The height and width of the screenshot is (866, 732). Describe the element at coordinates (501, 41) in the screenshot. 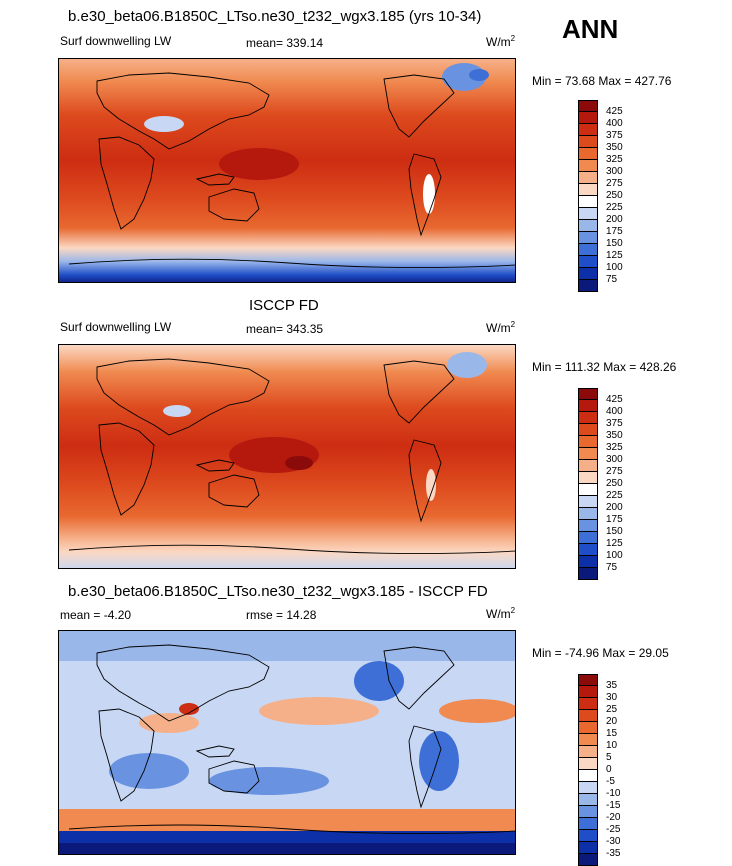

I see `panel1-units: W/m2` at that location.